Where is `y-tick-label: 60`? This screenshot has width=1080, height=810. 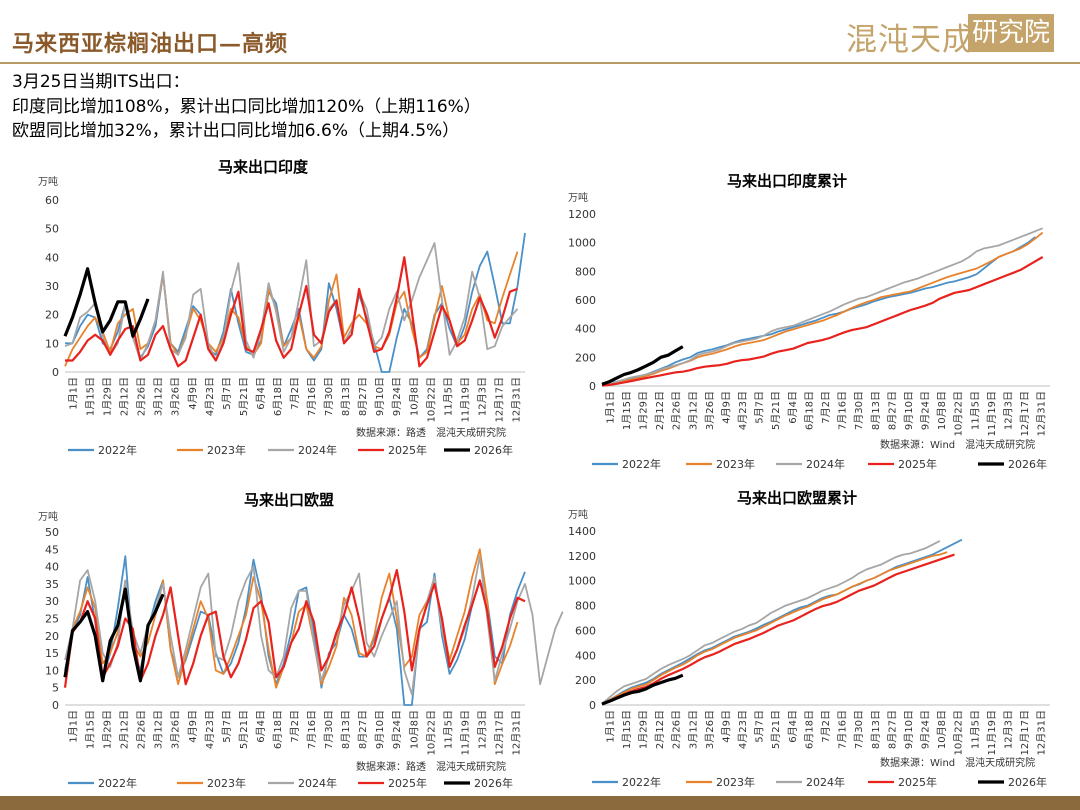
y-tick-label: 60 is located at coordinates (52, 200).